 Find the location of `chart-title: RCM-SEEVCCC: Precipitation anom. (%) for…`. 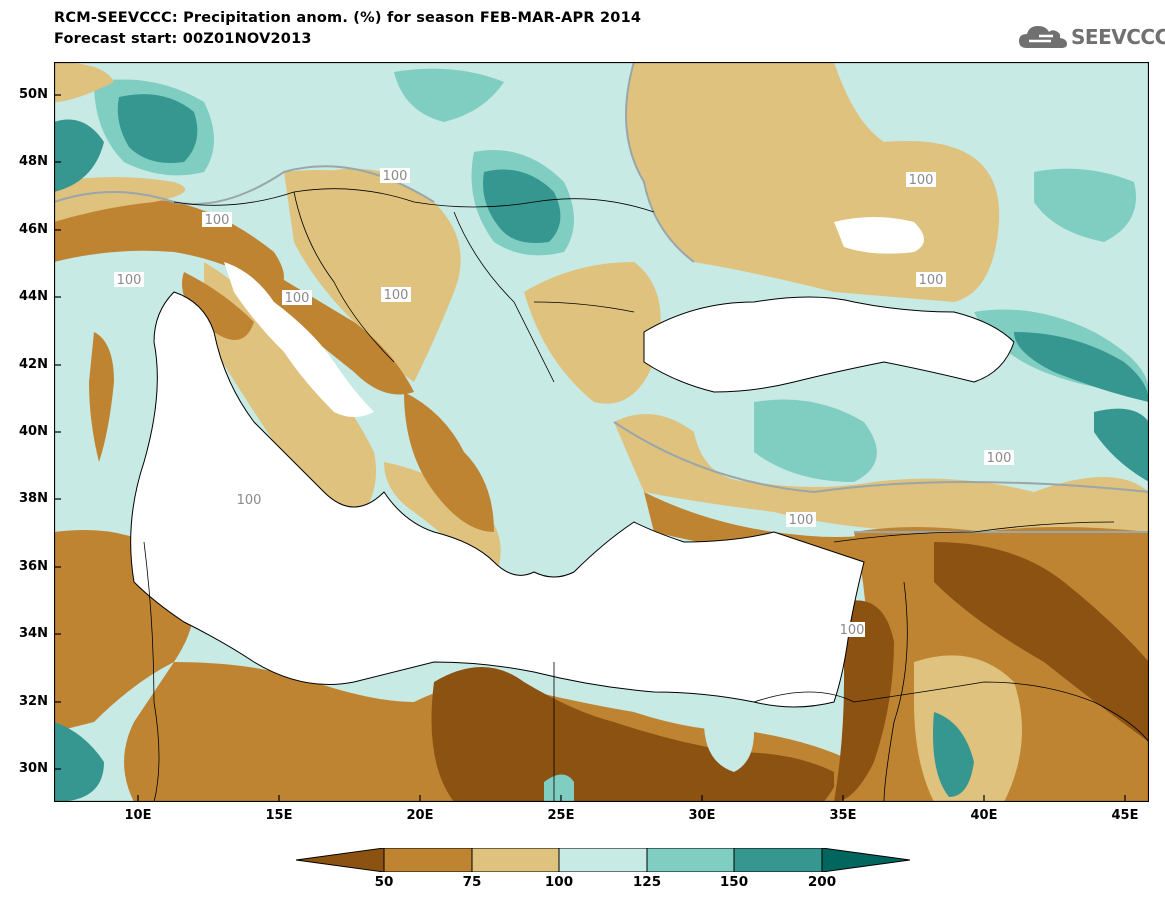

chart-title: RCM-SEEVCCC: Precipitation anom. (%) for… is located at coordinates (348, 18).